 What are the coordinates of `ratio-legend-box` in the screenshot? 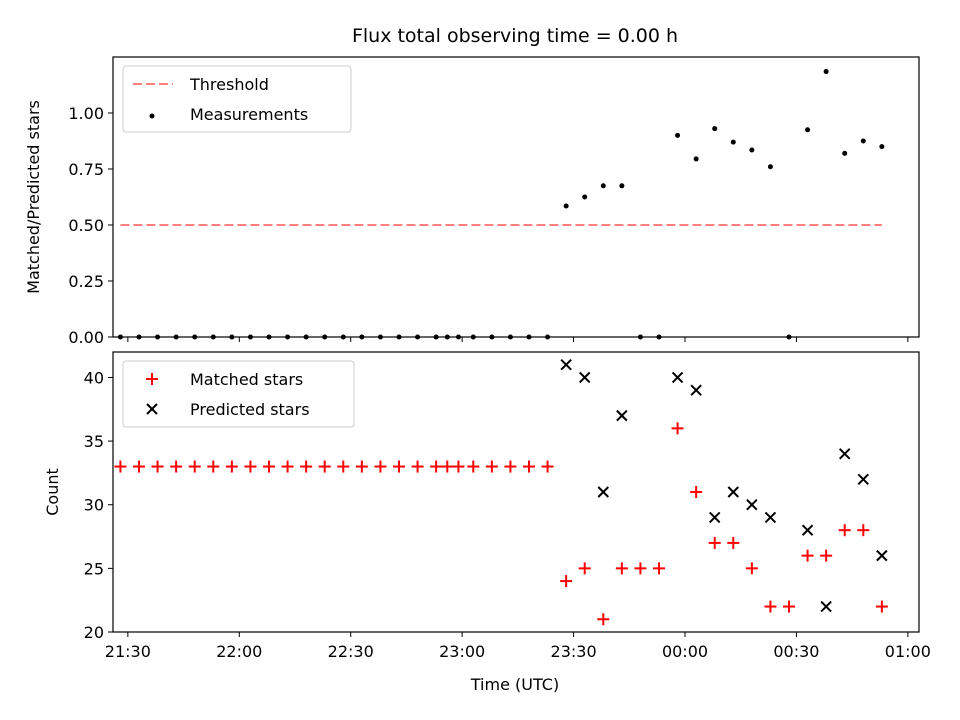 It's located at (237, 99).